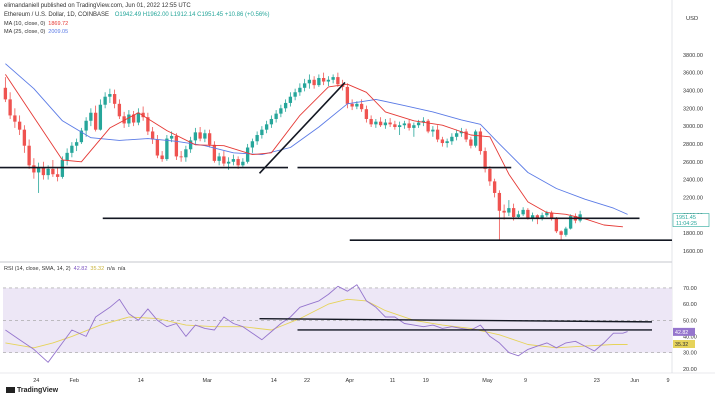  What do you see at coordinates (36, 24) in the screenshot?
I see `ma10-legend: MA (10, close, 0) 1869.72` at bounding box center [36, 24].